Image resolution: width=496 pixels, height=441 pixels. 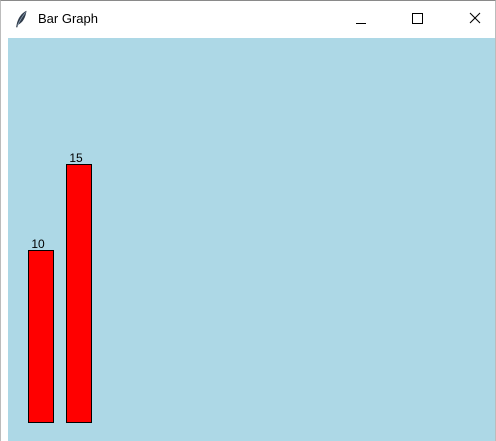 I want to click on maximize-button, so click(x=417, y=19).